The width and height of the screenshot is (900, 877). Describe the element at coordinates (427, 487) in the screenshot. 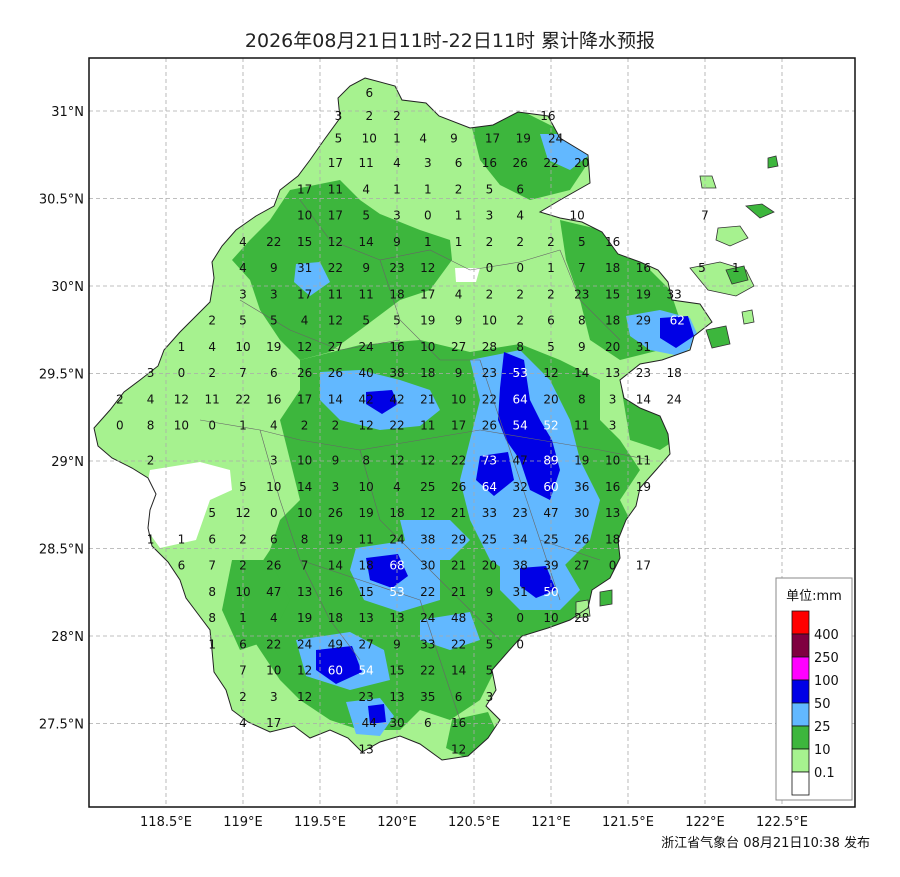

I see `station-value: 25` at that location.